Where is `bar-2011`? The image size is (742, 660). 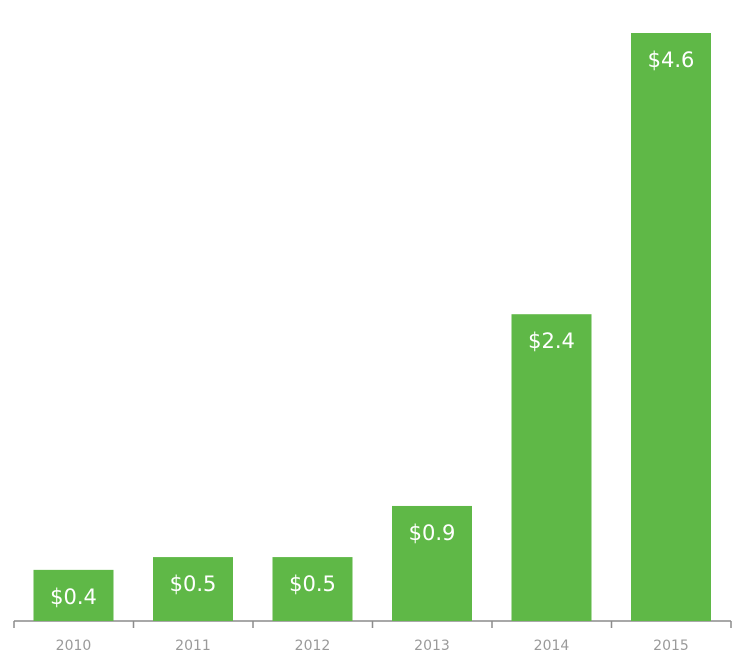 bar-2011 is located at coordinates (193, 589).